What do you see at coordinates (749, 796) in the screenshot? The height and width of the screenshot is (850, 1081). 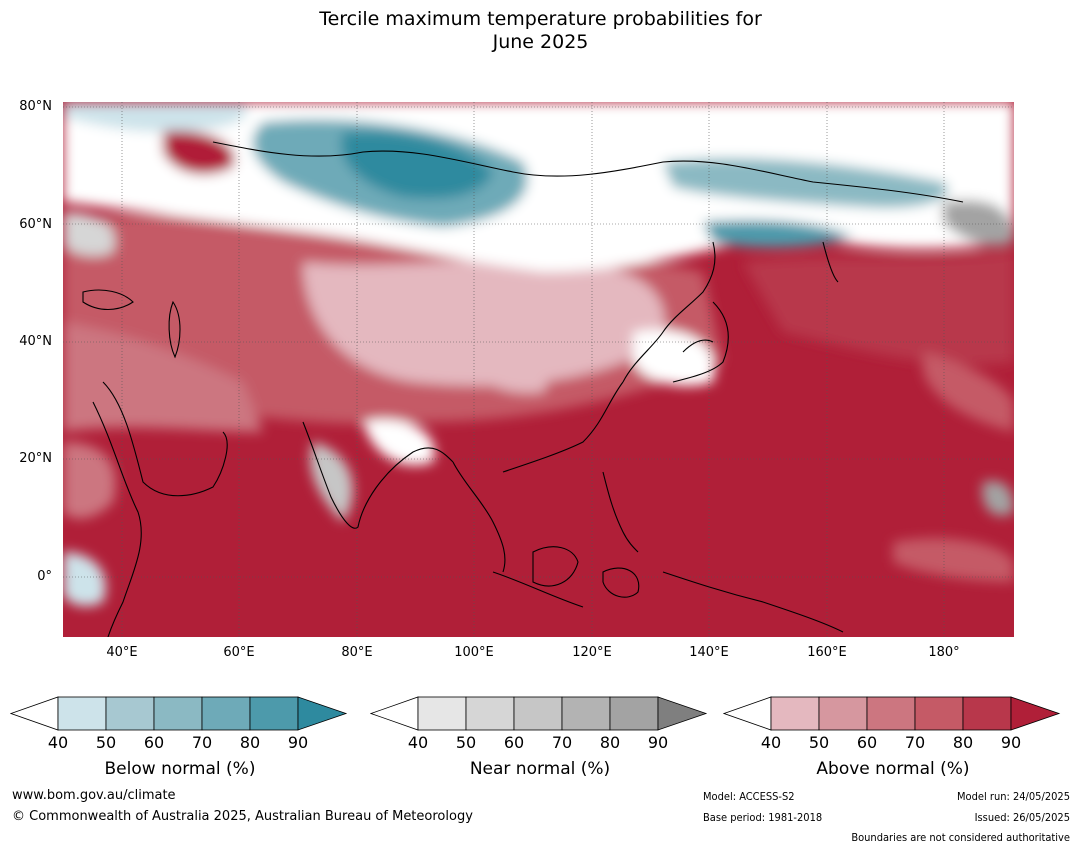 I see `footer-model: Model: ACCESS-S2` at bounding box center [749, 796].